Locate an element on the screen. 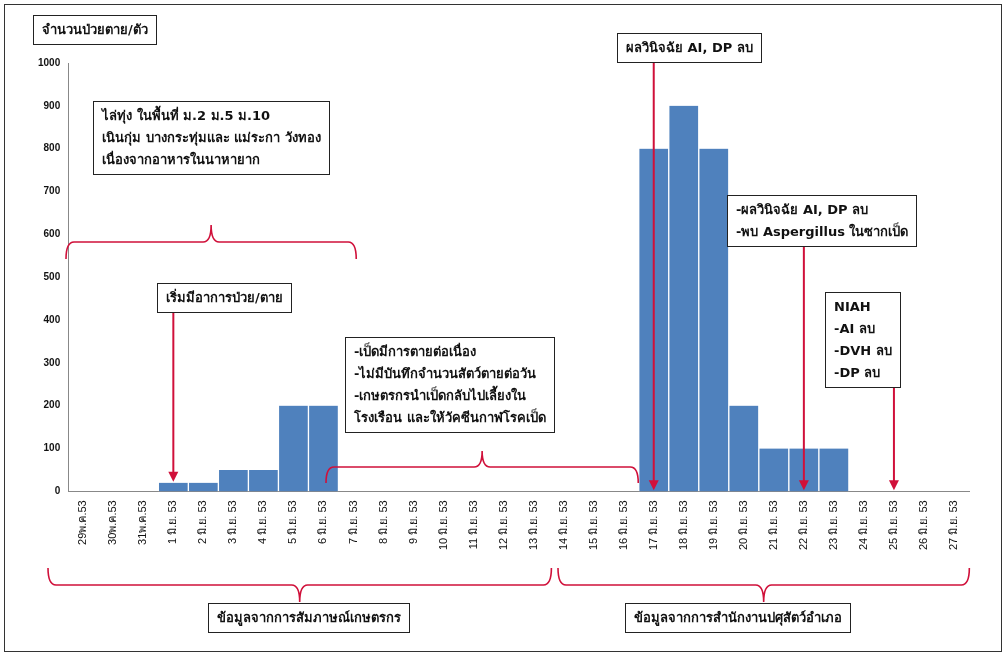 Image resolution: width=1008 pixels, height=657 pixels. x-tick-label: 1 มิ.ย. 53 is located at coordinates (172, 522).